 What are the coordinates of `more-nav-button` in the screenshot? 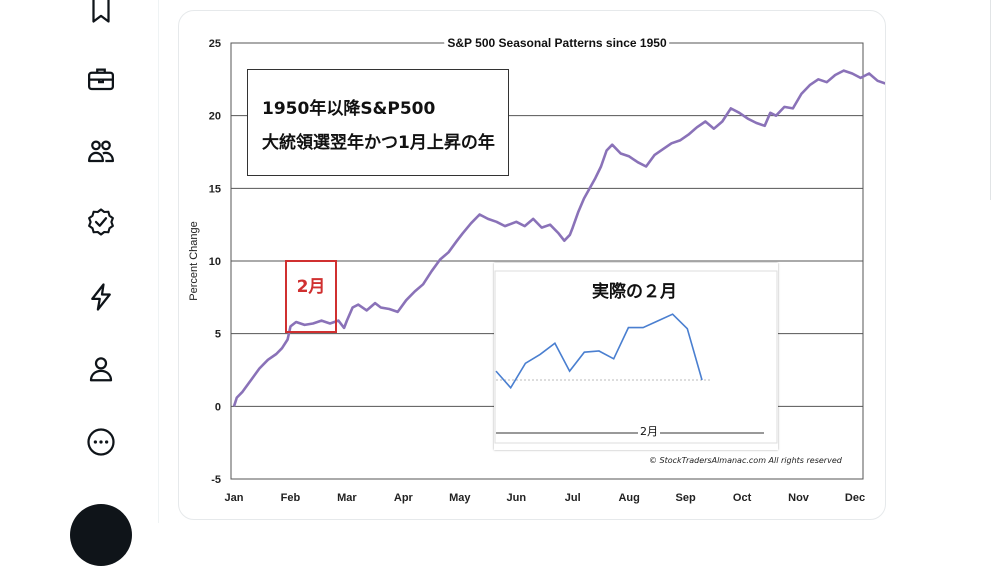 It's located at (101, 442).